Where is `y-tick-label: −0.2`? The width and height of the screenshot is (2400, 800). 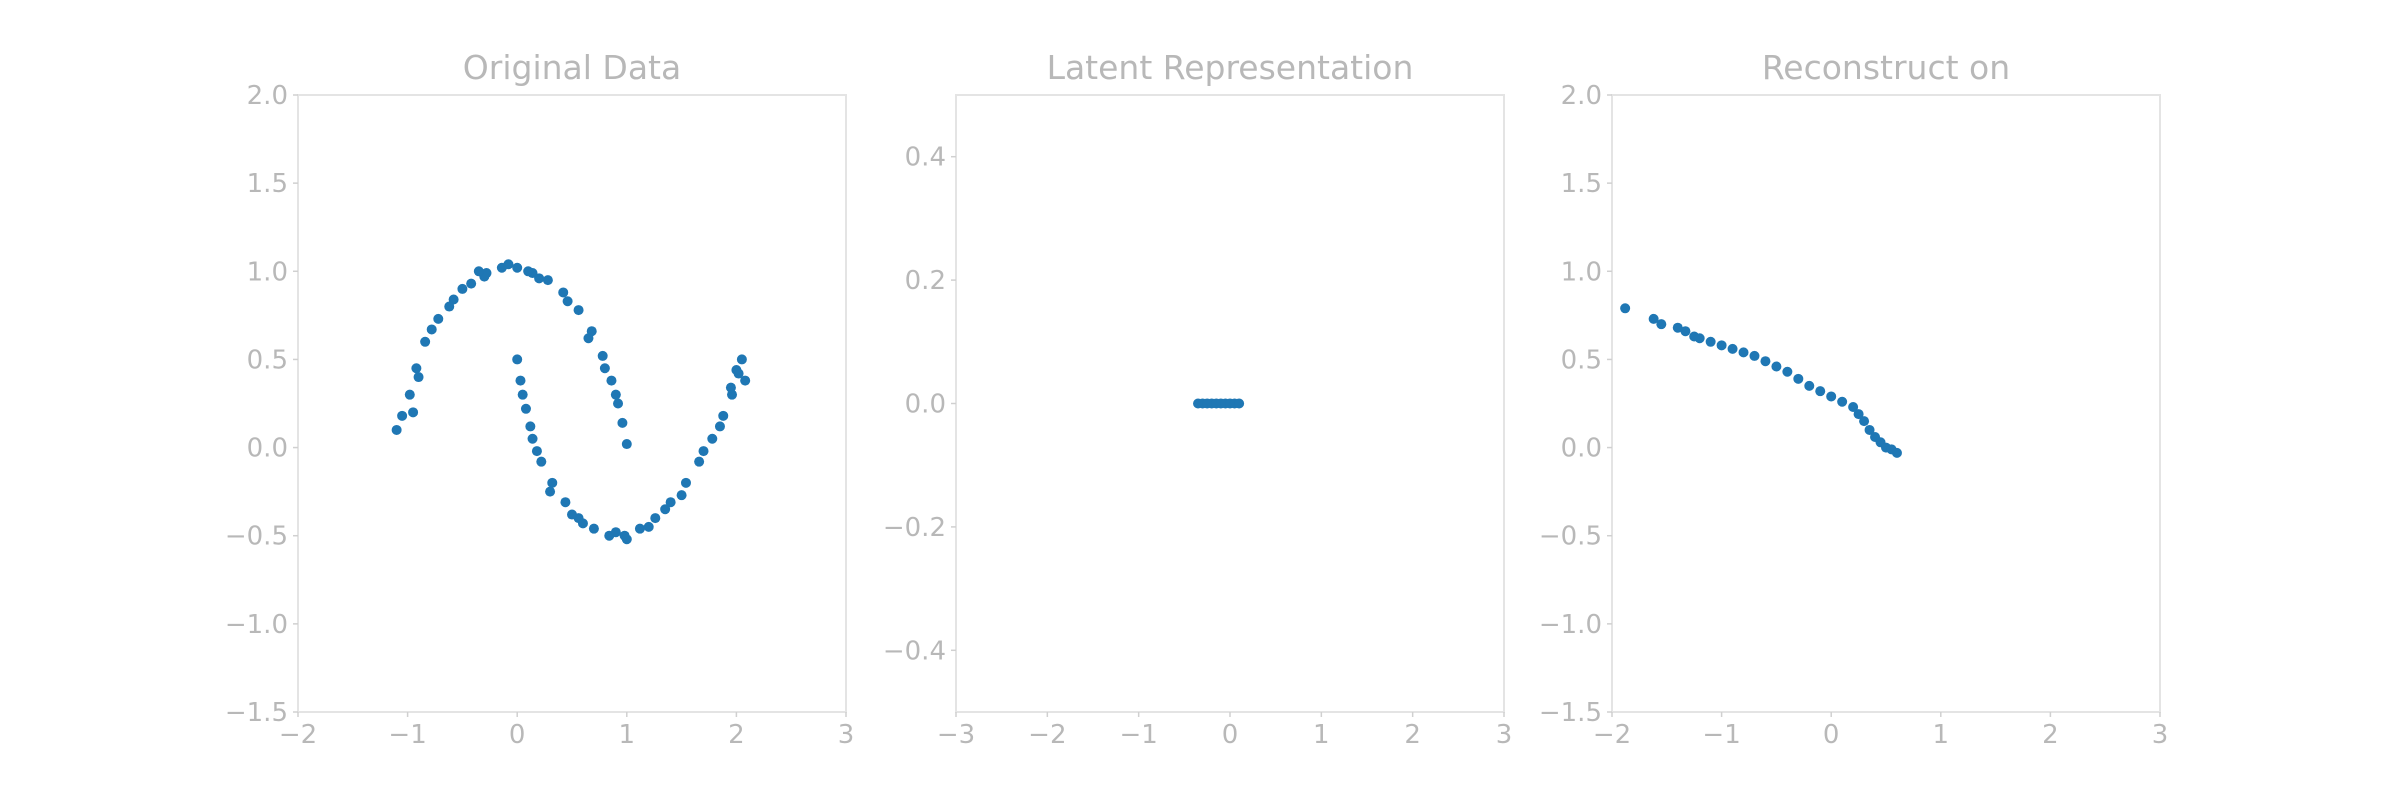 y-tick-label: −0.2 is located at coordinates (914, 528).